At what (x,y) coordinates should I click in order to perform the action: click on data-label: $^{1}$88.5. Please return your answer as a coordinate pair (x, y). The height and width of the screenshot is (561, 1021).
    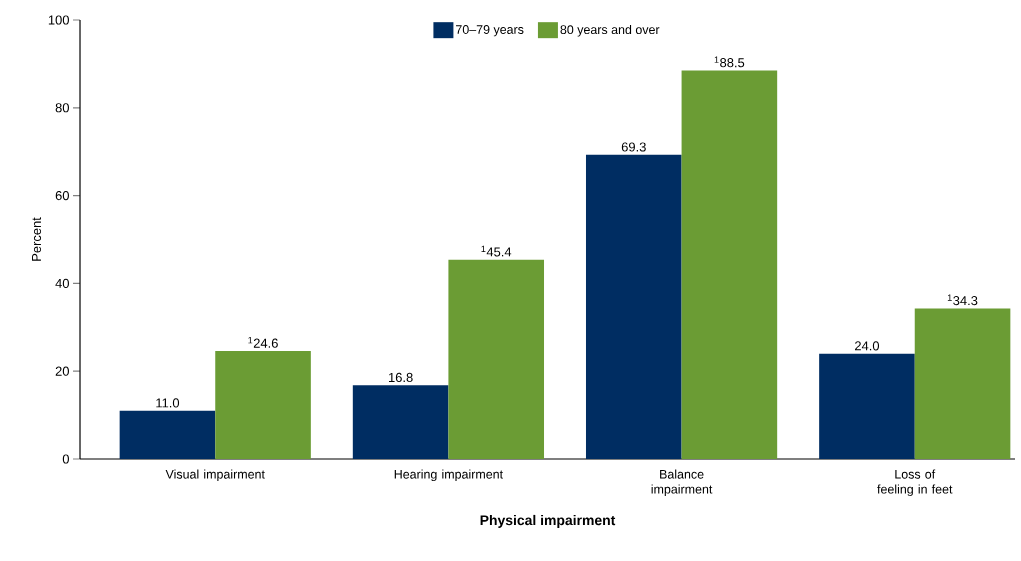
    Looking at the image, I should click on (729, 62).